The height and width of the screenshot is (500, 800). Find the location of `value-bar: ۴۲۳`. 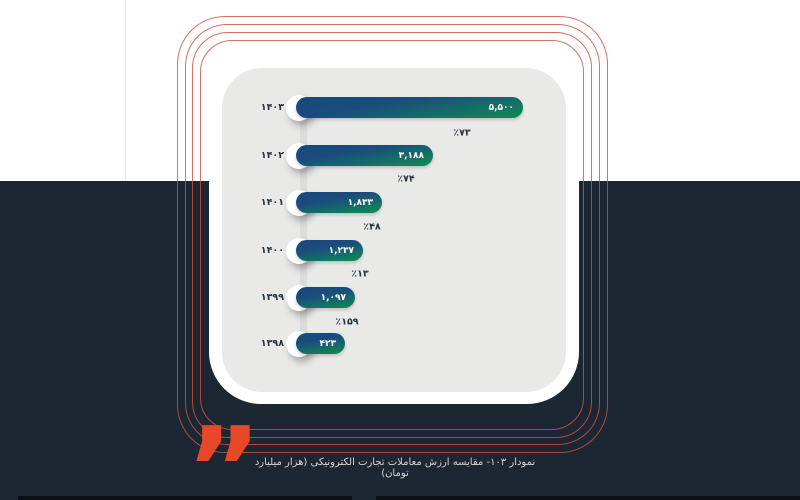

value-bar: ۴۲۳ is located at coordinates (320, 343).